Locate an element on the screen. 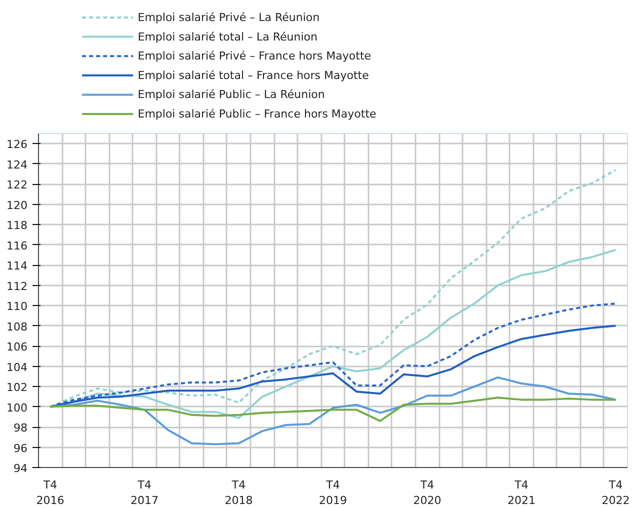 Image resolution: width=635 pixels, height=508 pixels. y-tick-label: 100 is located at coordinates (17, 407).